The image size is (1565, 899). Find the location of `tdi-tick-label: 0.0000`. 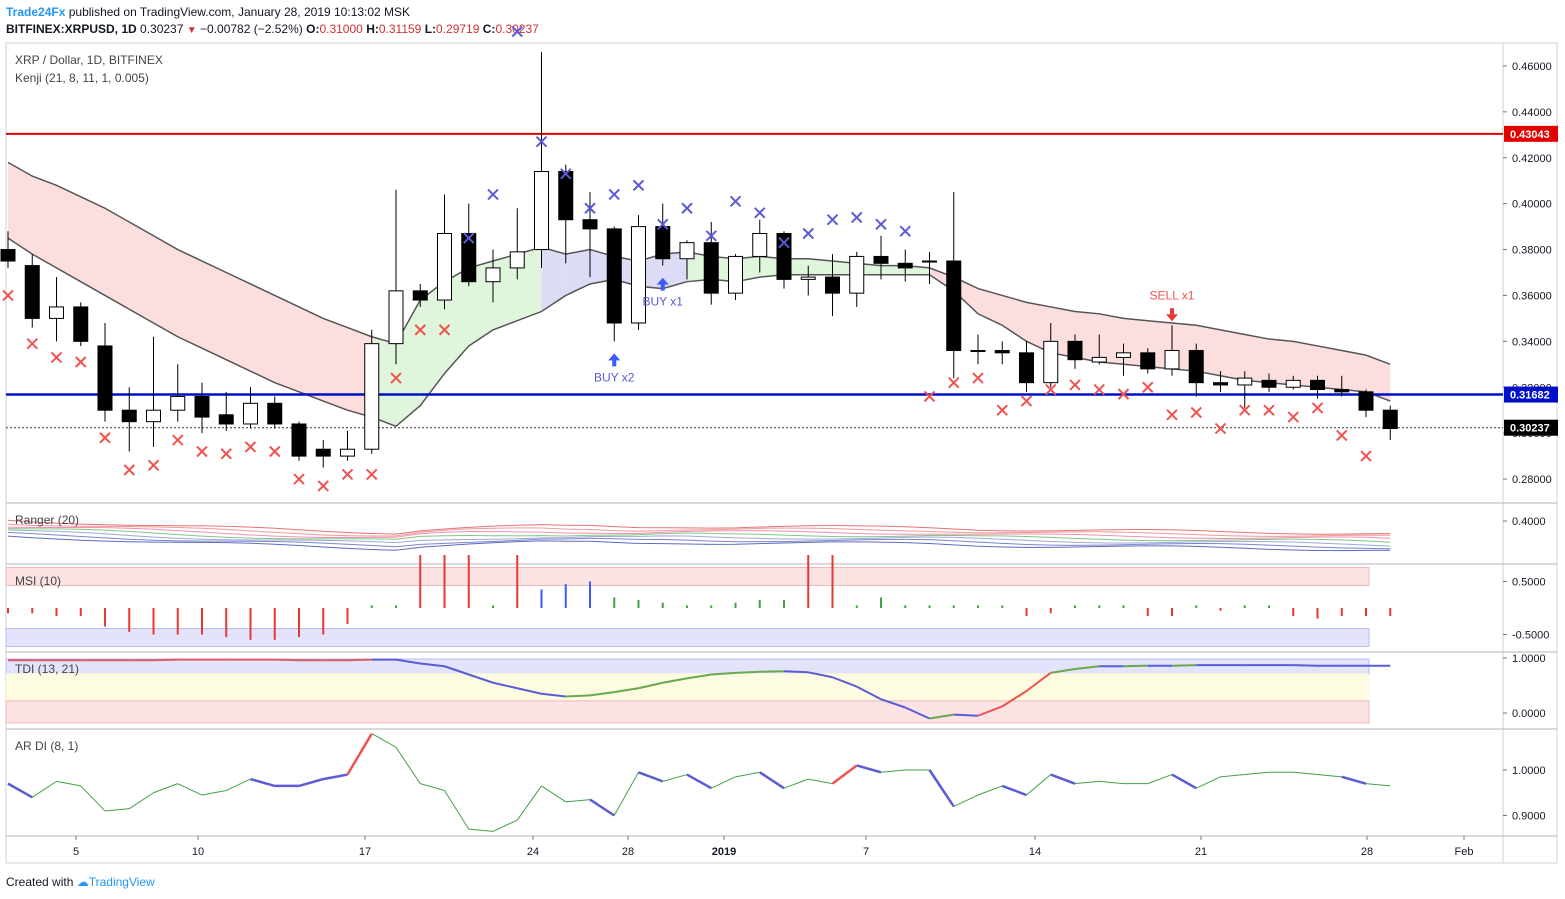

tdi-tick-label: 0.0000 is located at coordinates (1529, 714).